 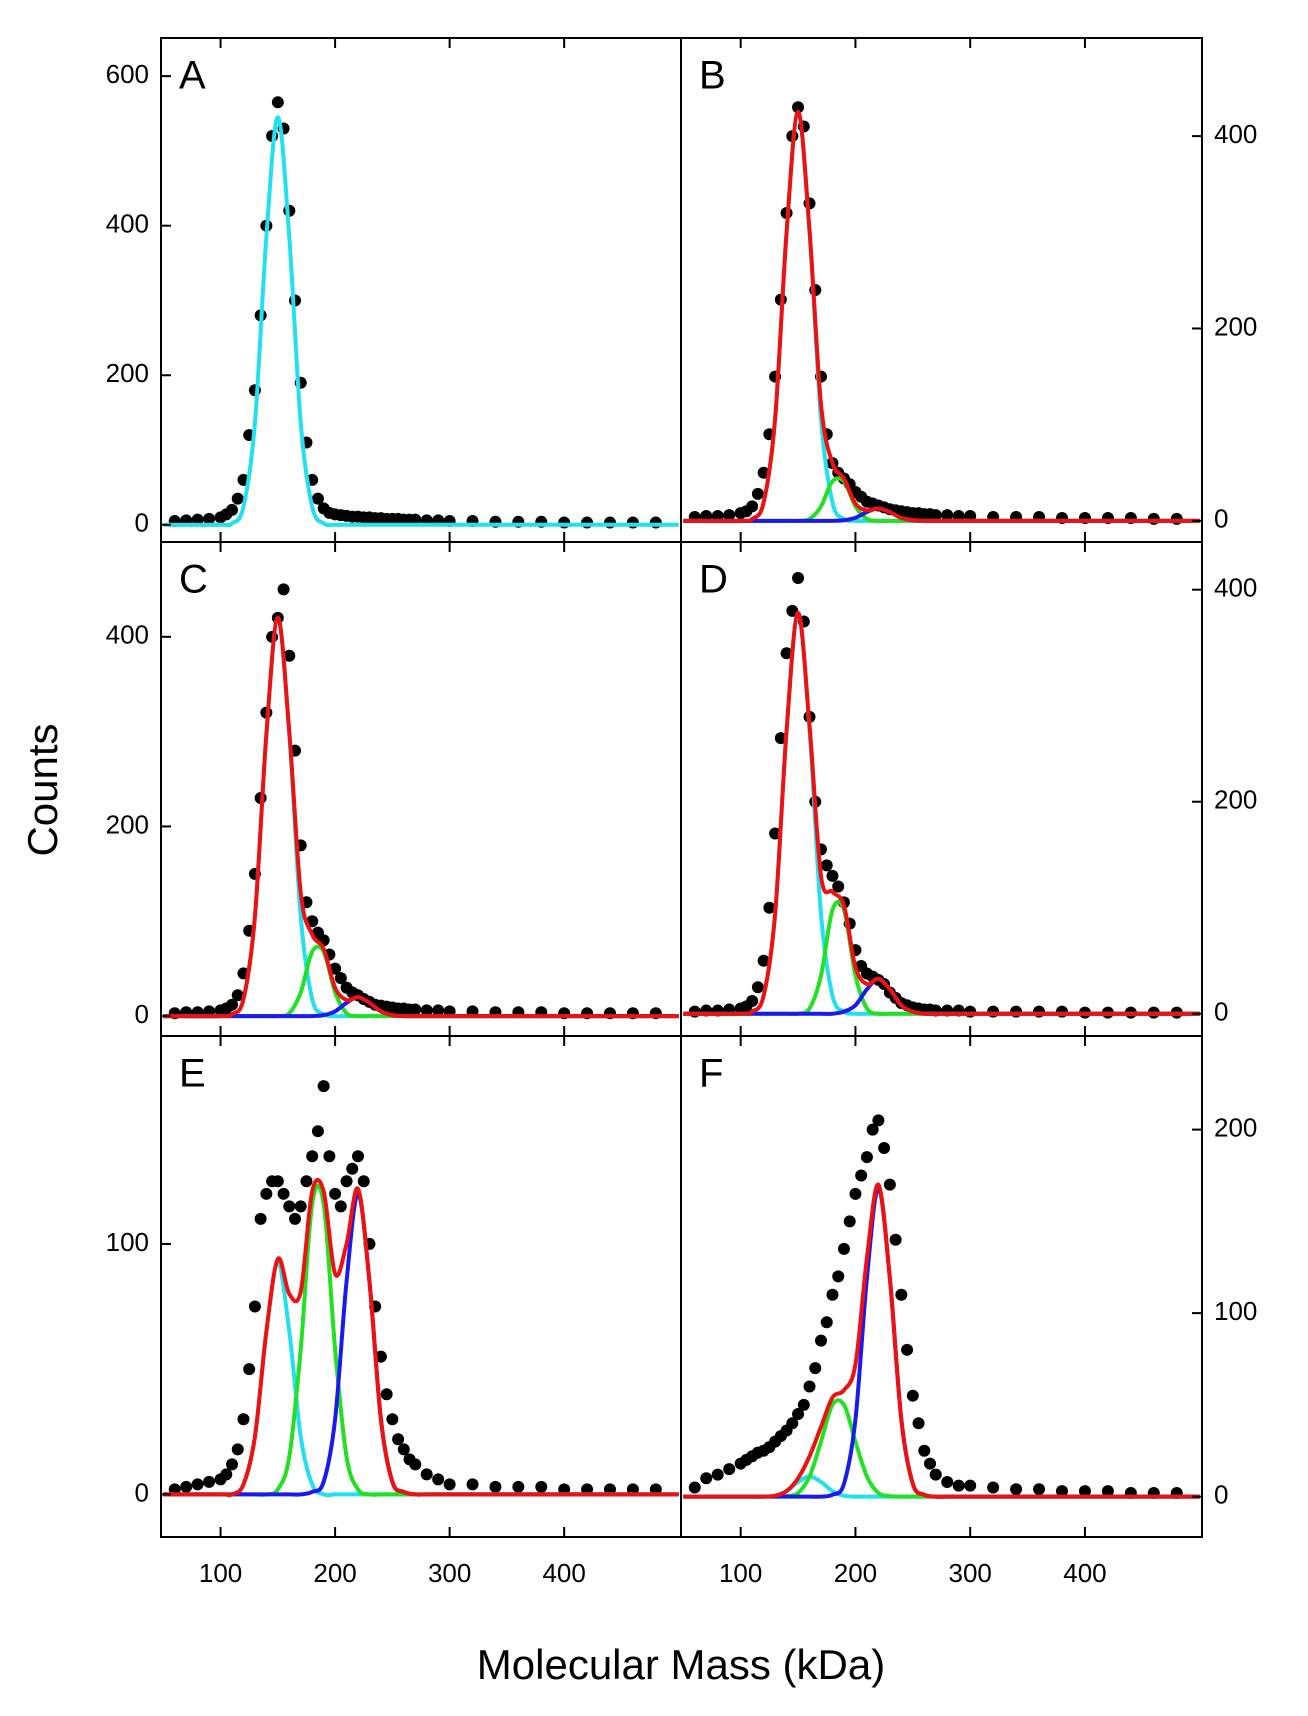 I want to click on x-tick-label: 300, so click(x=449, y=1573).